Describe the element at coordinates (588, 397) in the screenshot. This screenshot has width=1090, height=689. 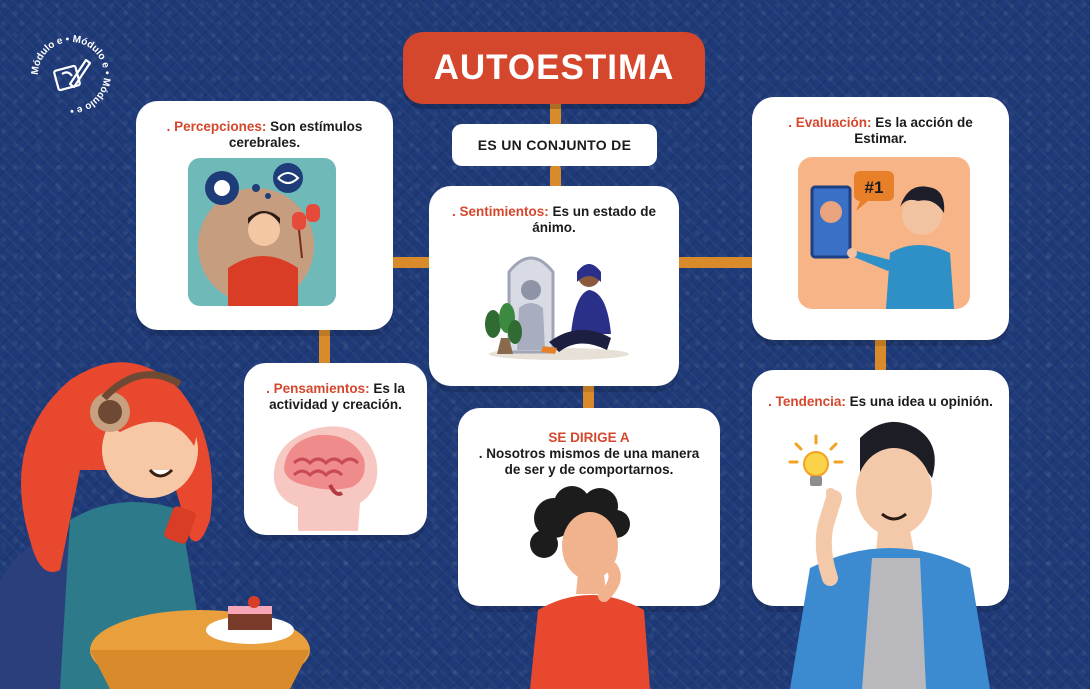
I see `connector-sentimientos-sedirige` at that location.